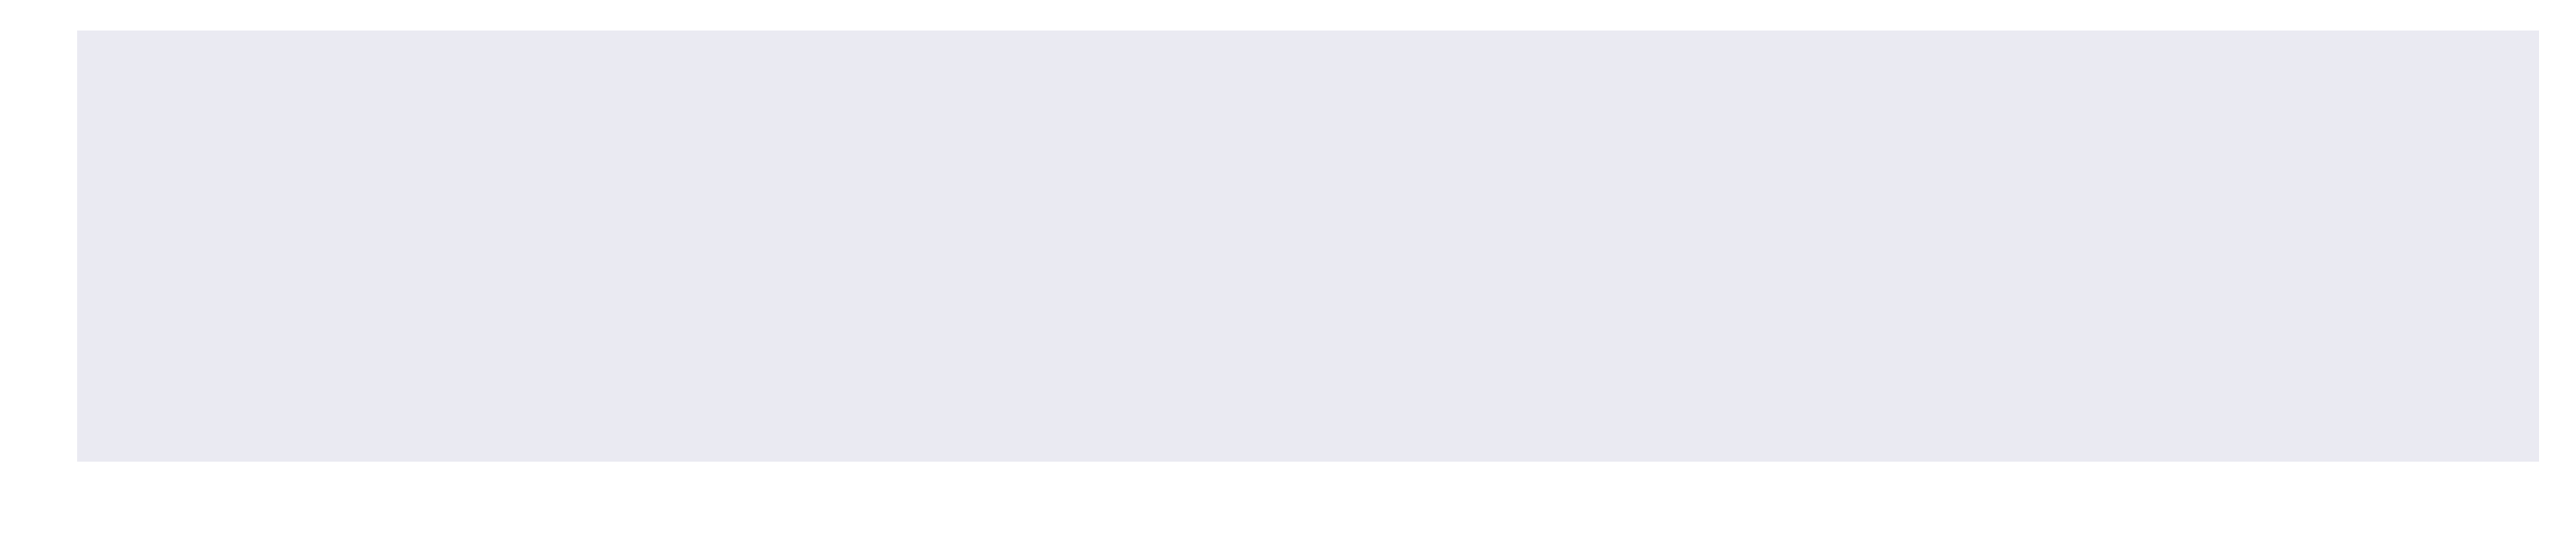  What do you see at coordinates (1308, 486) in the screenshot?
I see `x-axis-tick-labels` at bounding box center [1308, 486].